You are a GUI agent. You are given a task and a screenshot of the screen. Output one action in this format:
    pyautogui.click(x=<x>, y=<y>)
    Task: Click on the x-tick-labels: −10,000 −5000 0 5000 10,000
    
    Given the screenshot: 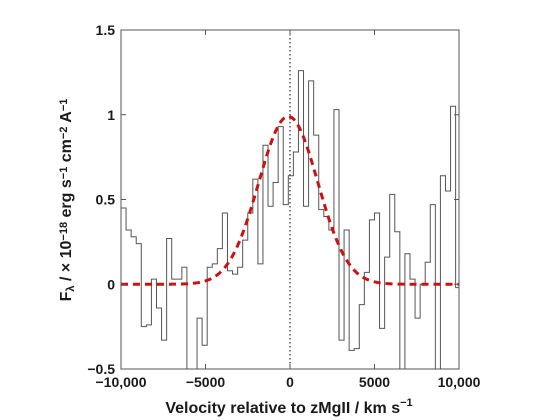 What is the action you would take?
    pyautogui.click(x=288, y=382)
    